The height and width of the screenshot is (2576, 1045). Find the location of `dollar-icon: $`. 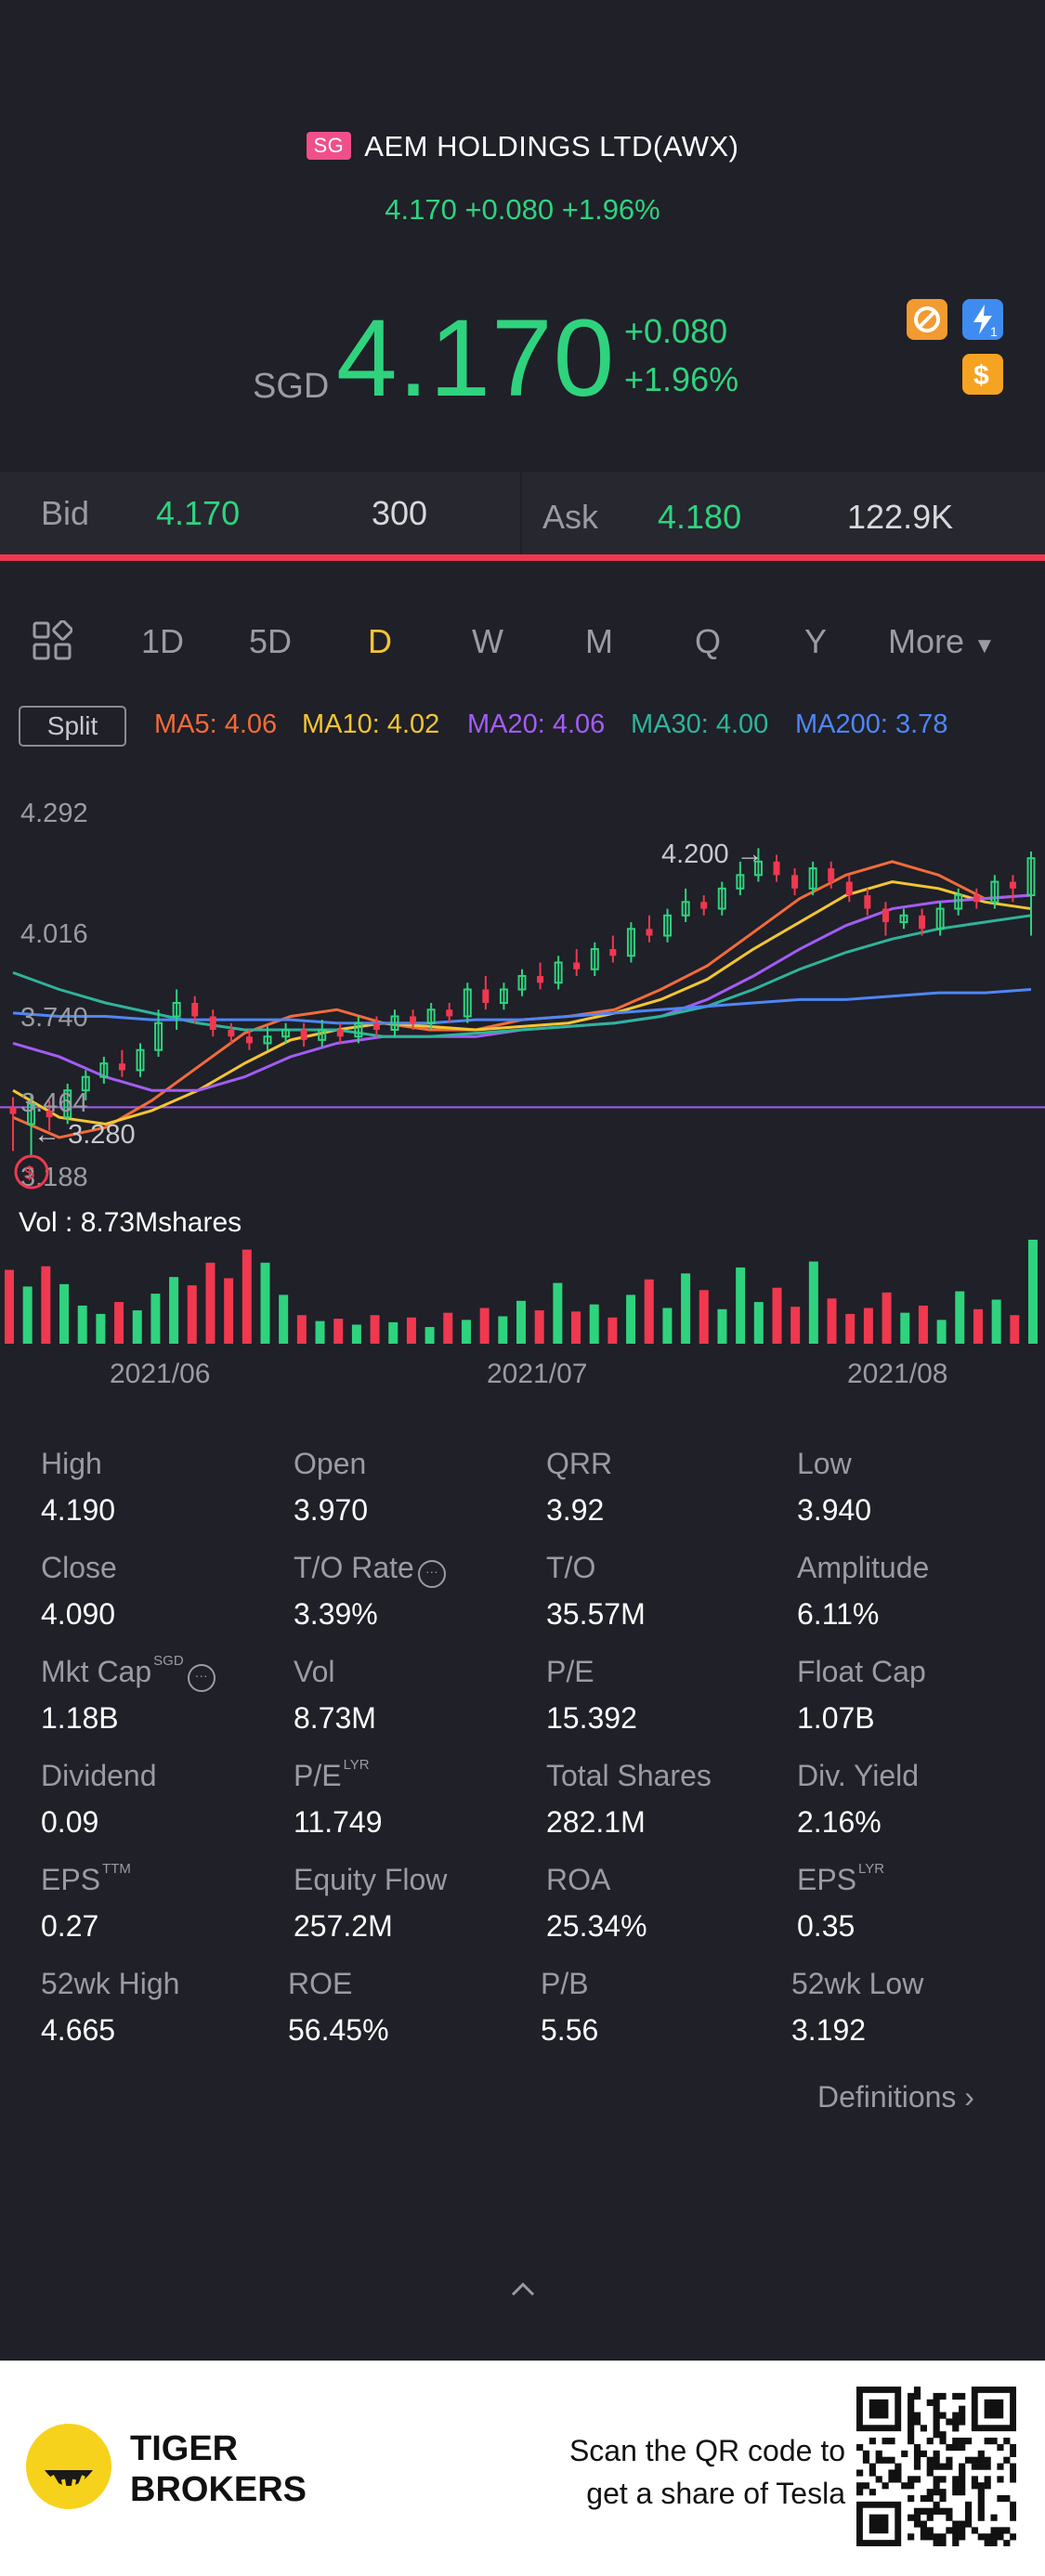

dollar-icon: $ is located at coordinates (982, 374).